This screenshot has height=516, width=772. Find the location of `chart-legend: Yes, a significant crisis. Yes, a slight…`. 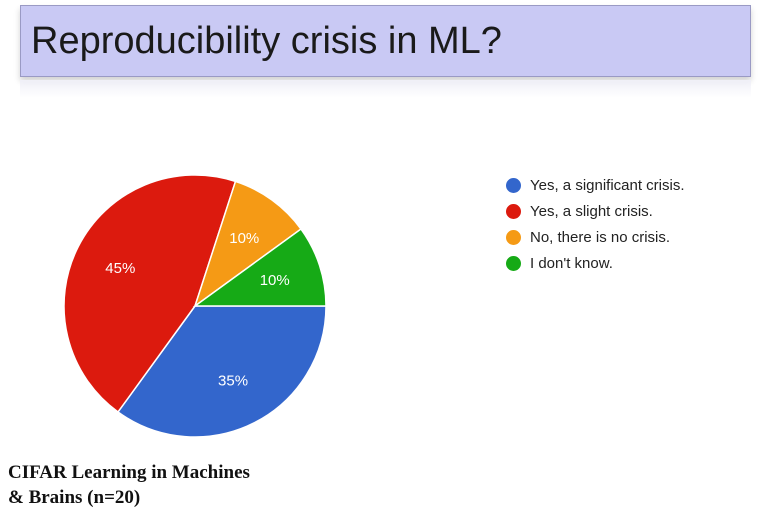

chart-legend: Yes, a significant crisis. Yes, a slight… is located at coordinates (595, 224).